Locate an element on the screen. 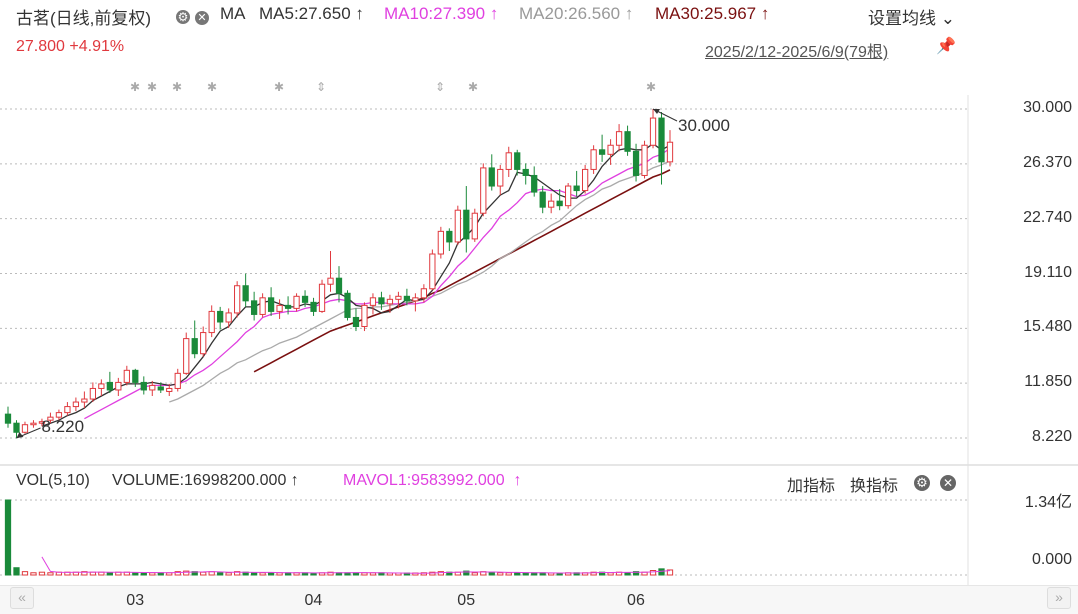 The height and width of the screenshot is (614, 1078). add-indicator-button: 加指标 is located at coordinates (811, 486).